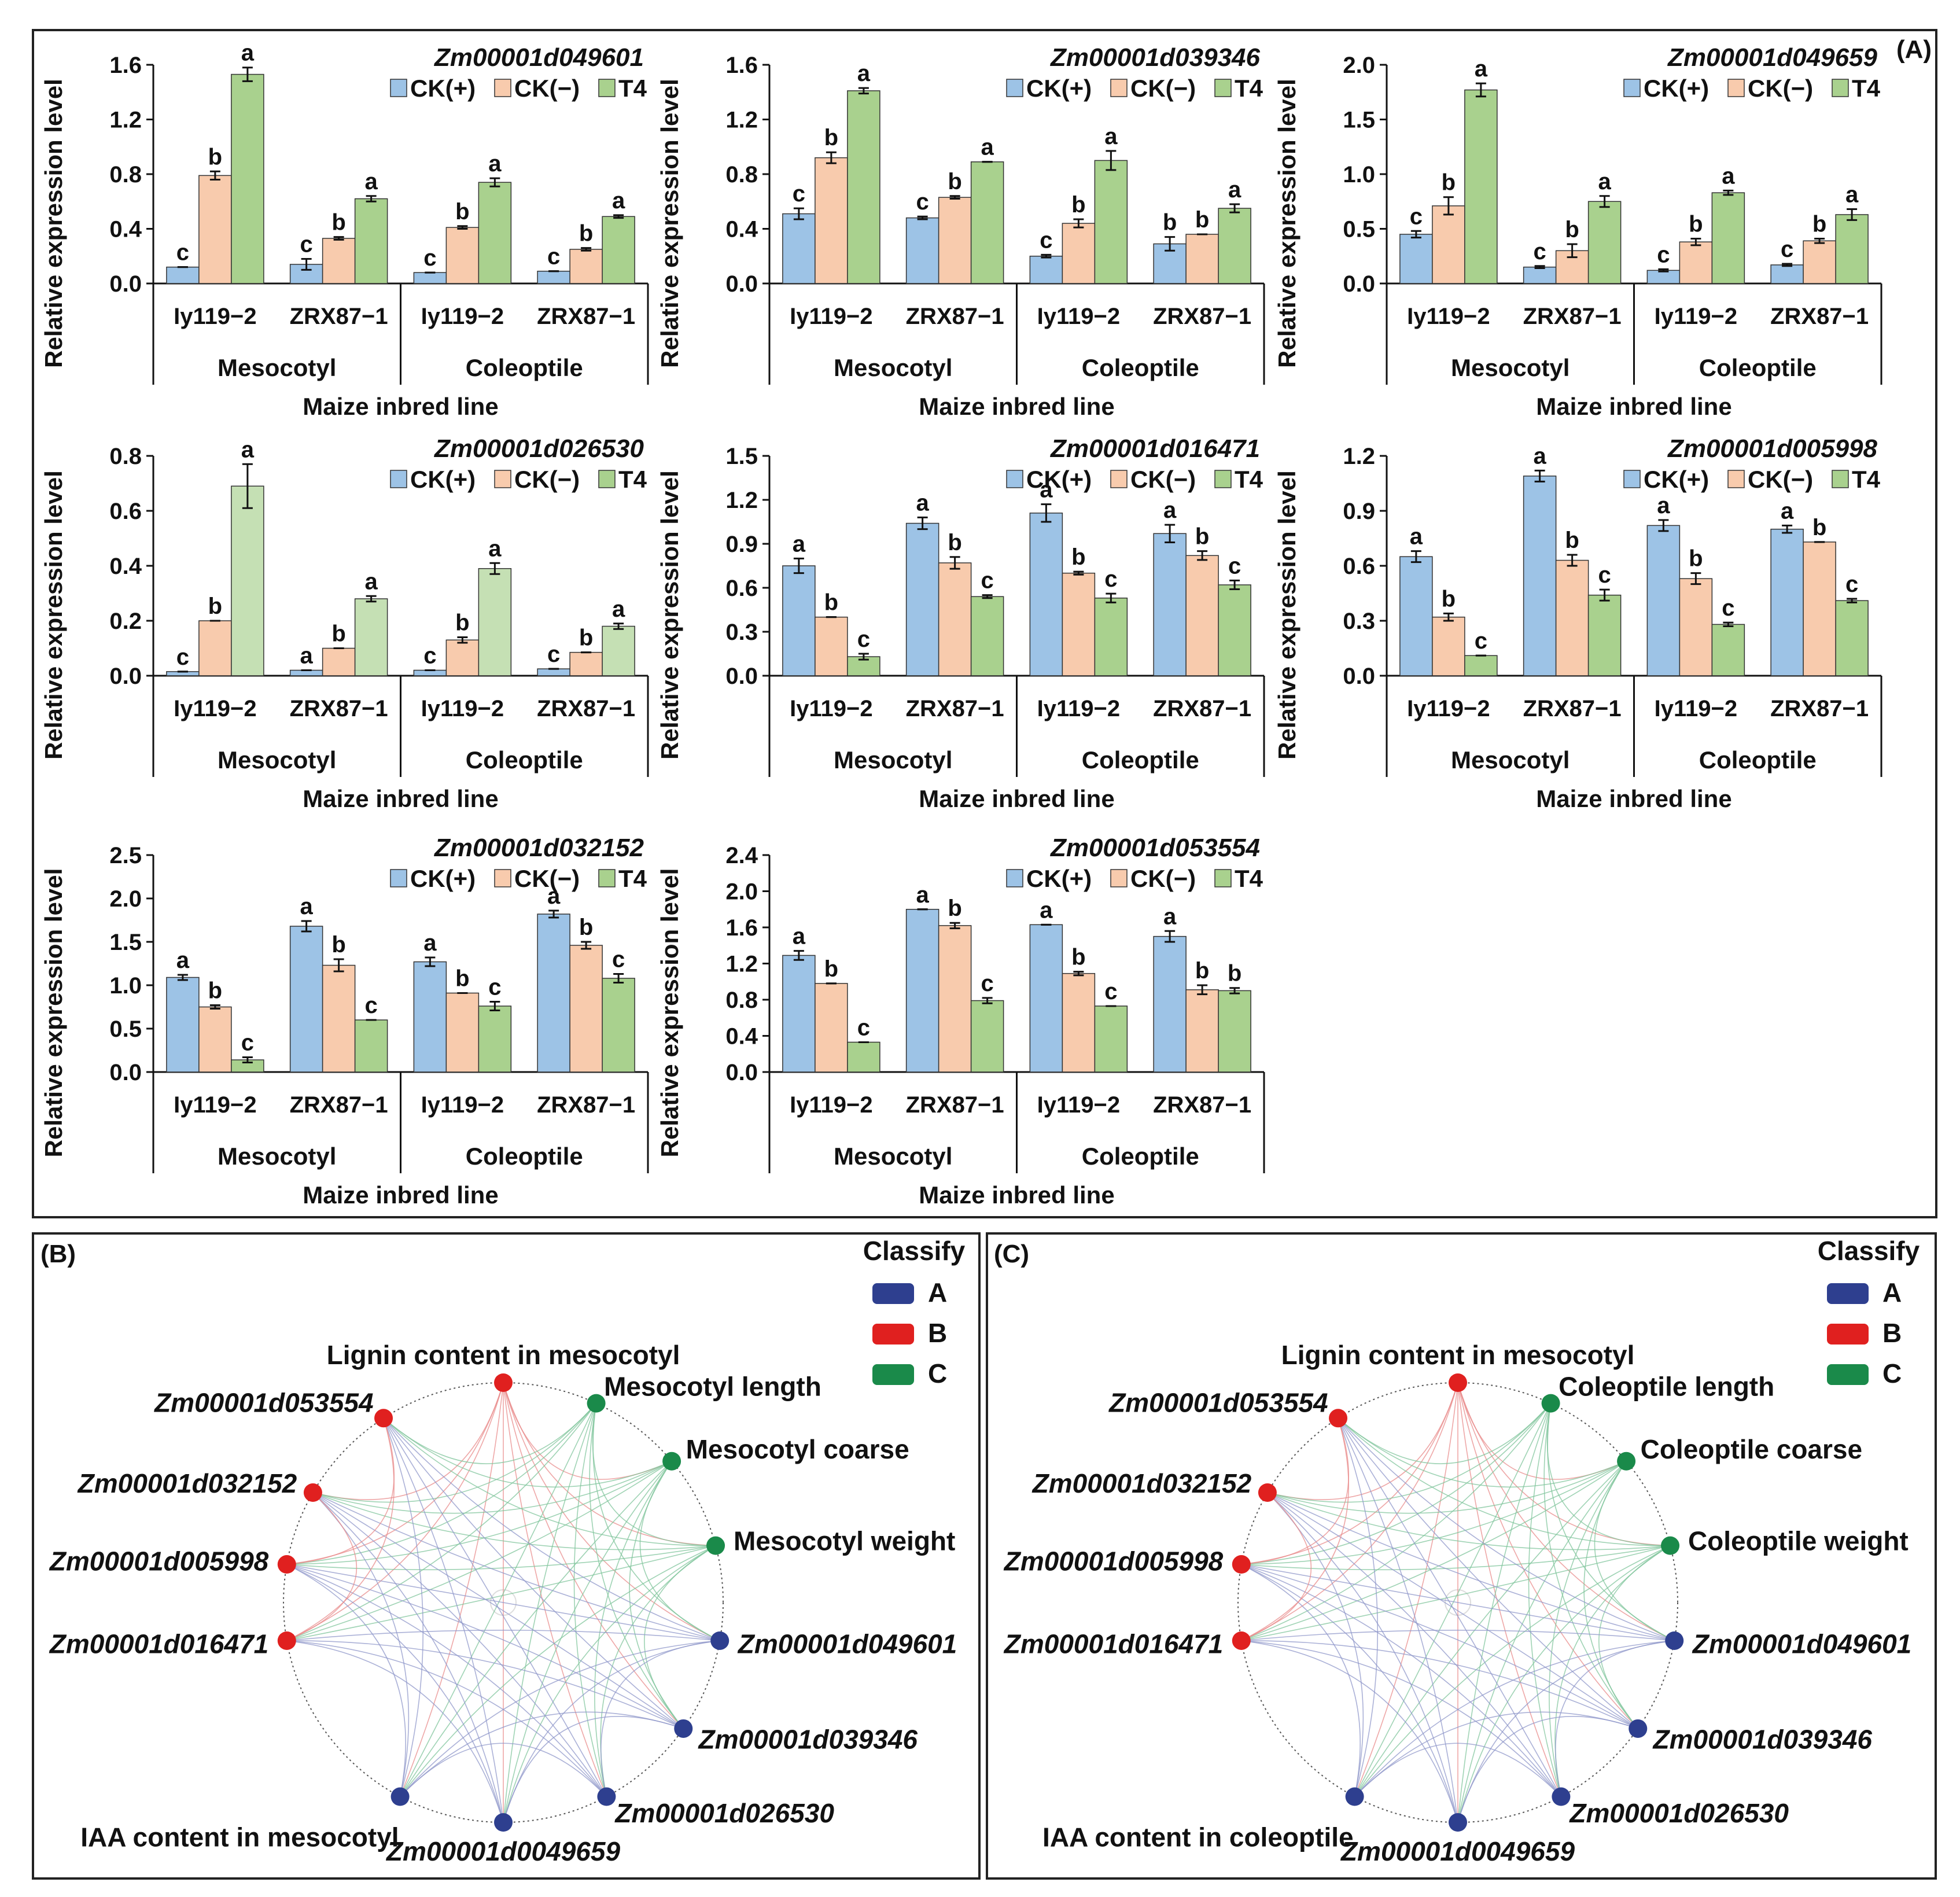 This screenshot has height=1897, width=1960. What do you see at coordinates (1218, 1402) in the screenshot?
I see `network-node-label: Zm00001d053554` at bounding box center [1218, 1402].